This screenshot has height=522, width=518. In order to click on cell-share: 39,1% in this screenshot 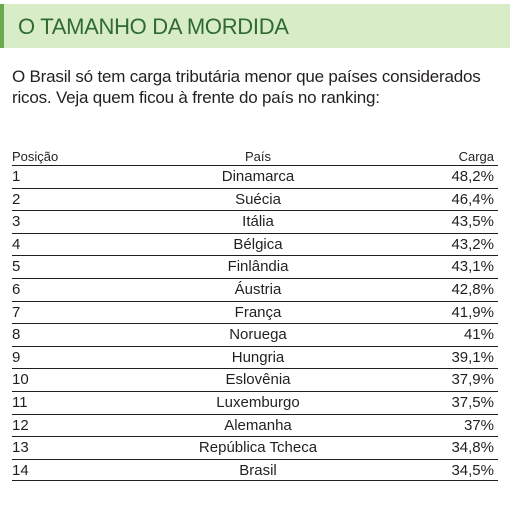, I will do `click(472, 357)`.